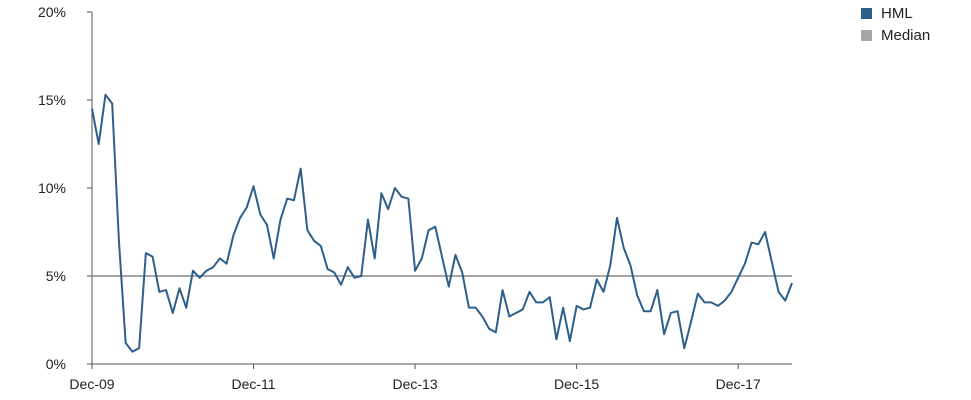 The image size is (971, 400). What do you see at coordinates (52, 12) in the screenshot?
I see `y-tick-label: 20%` at bounding box center [52, 12].